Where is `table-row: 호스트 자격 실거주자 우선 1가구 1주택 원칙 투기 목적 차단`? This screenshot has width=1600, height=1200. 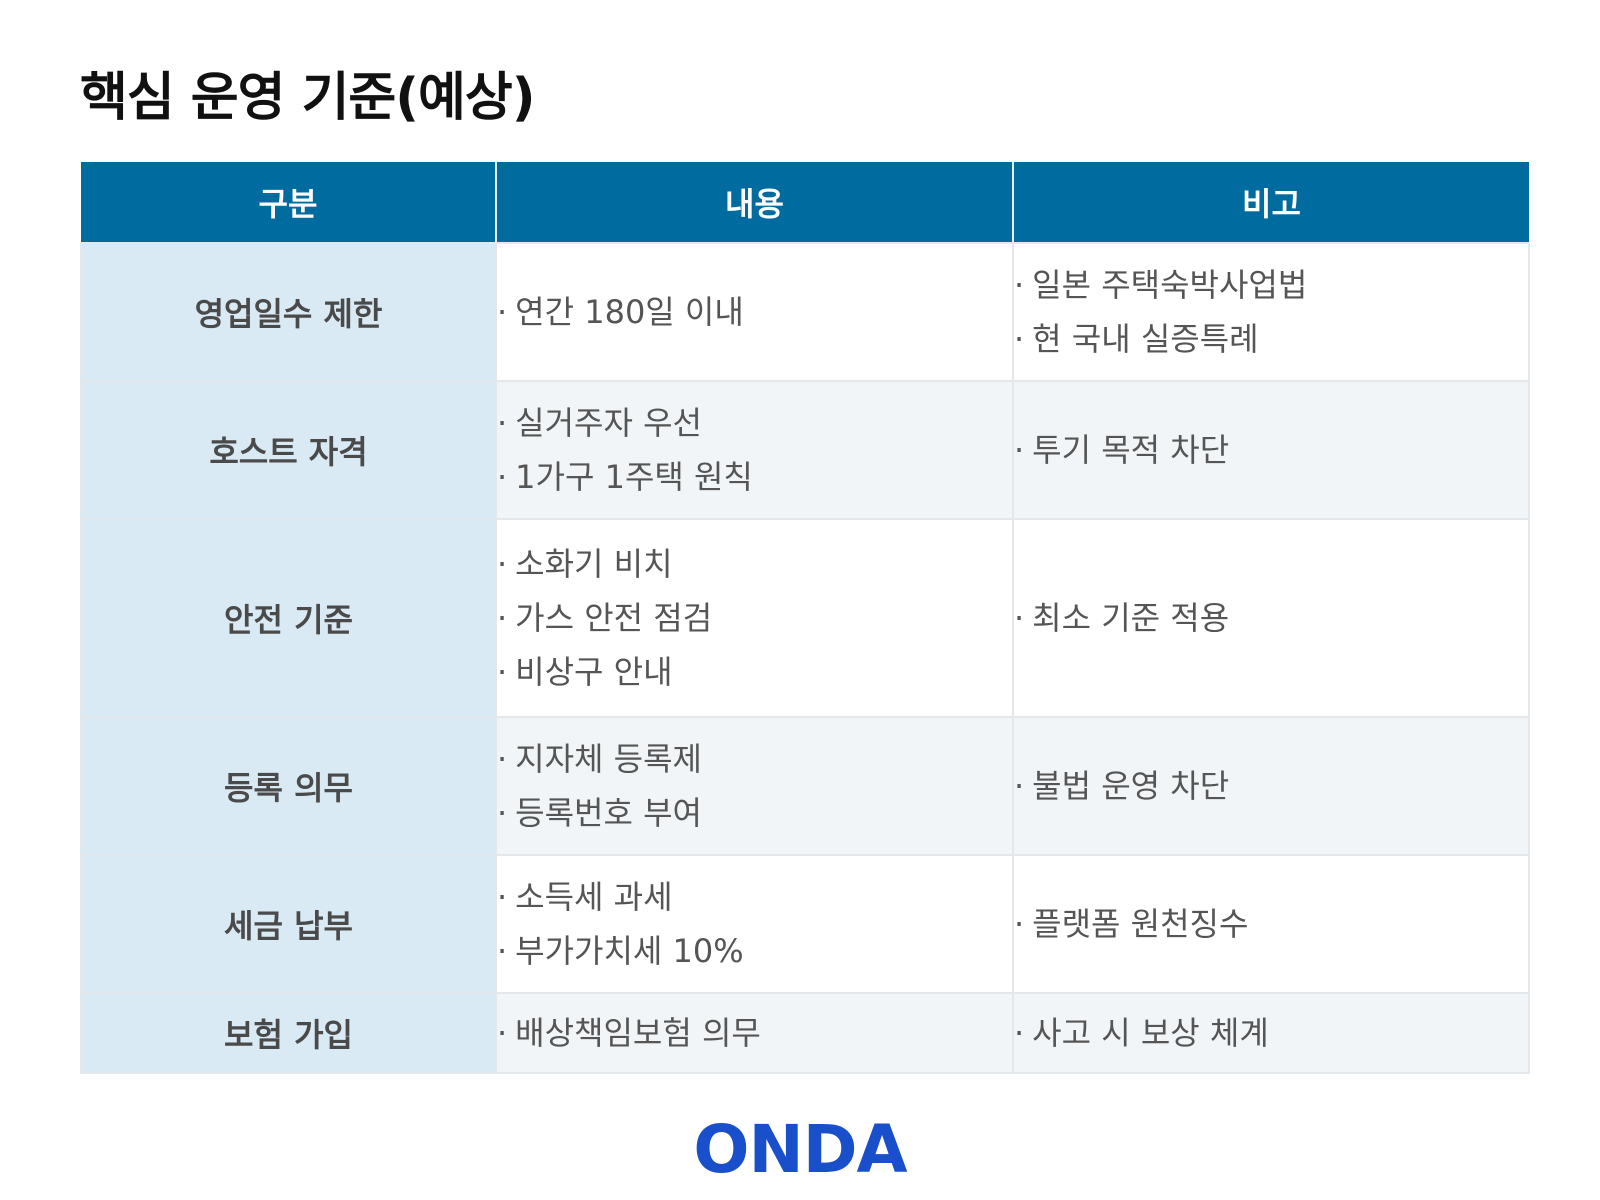
table-row: 호스트 자격 실거주자 우선 1가구 1주택 원칙 투기 목적 차단 is located at coordinates (805, 450).